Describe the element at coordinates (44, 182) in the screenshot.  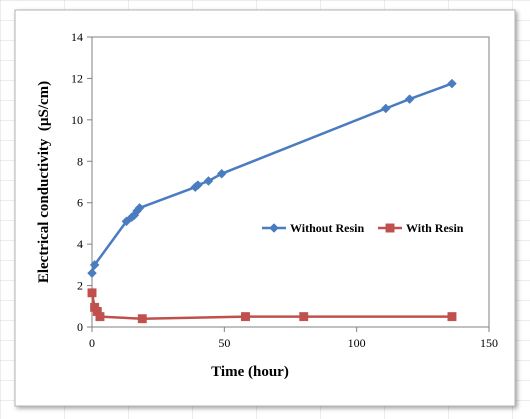
I see `y-axis-label: Electrical conductivity (µS/cm)` at that location.